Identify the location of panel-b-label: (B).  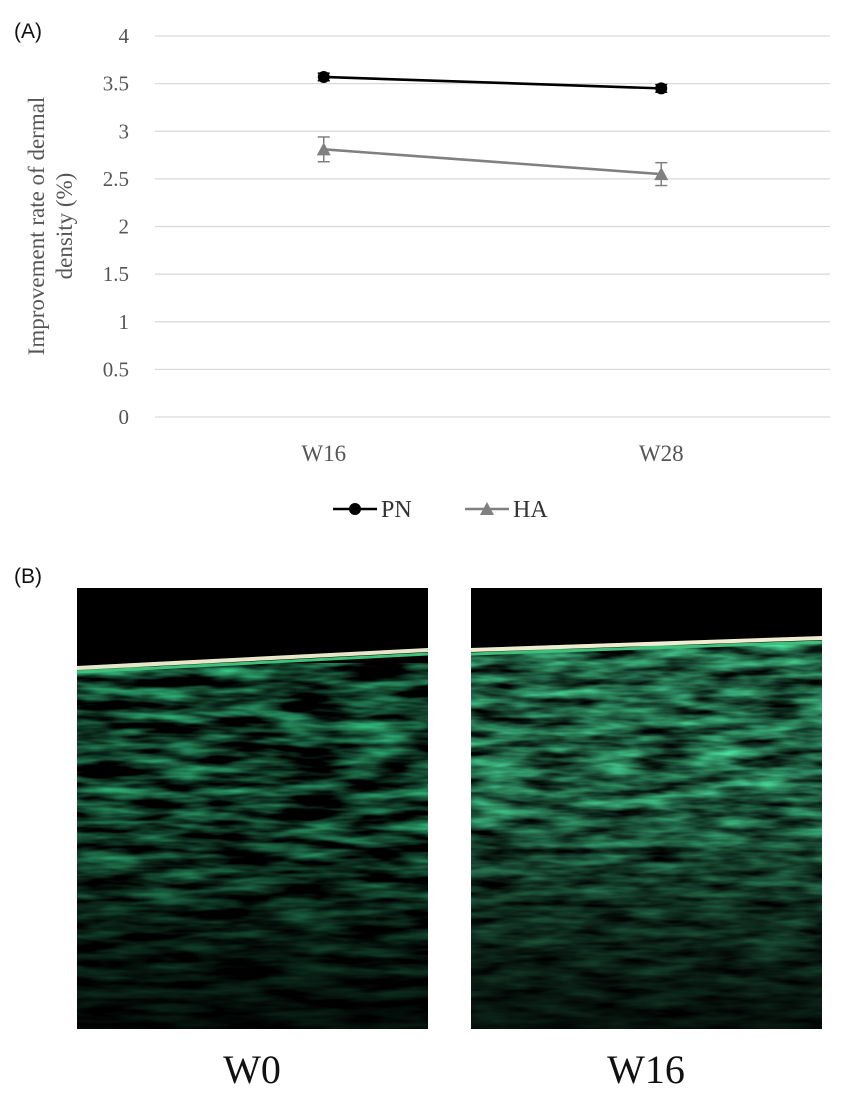
(28, 576).